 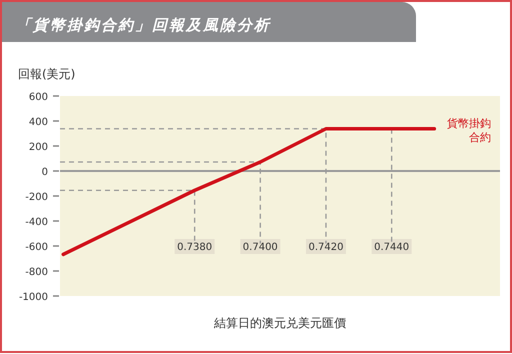 I want to click on y-tick-label: 0, so click(x=45, y=172).